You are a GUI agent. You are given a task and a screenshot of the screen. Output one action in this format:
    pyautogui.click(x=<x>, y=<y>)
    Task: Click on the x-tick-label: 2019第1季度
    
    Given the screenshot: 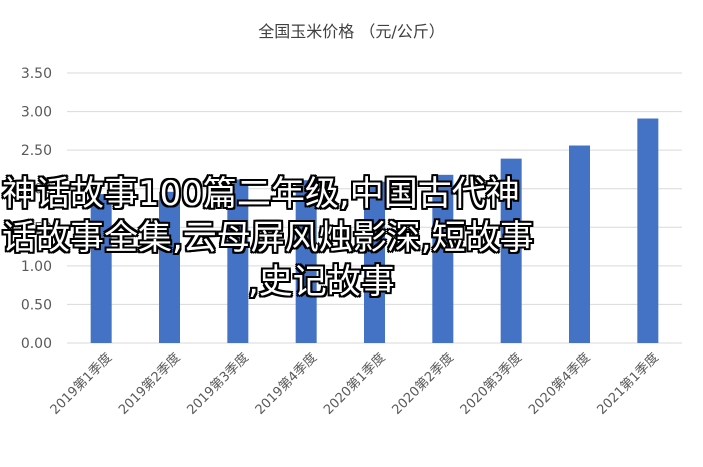 What is the action you would take?
    pyautogui.click(x=81, y=384)
    